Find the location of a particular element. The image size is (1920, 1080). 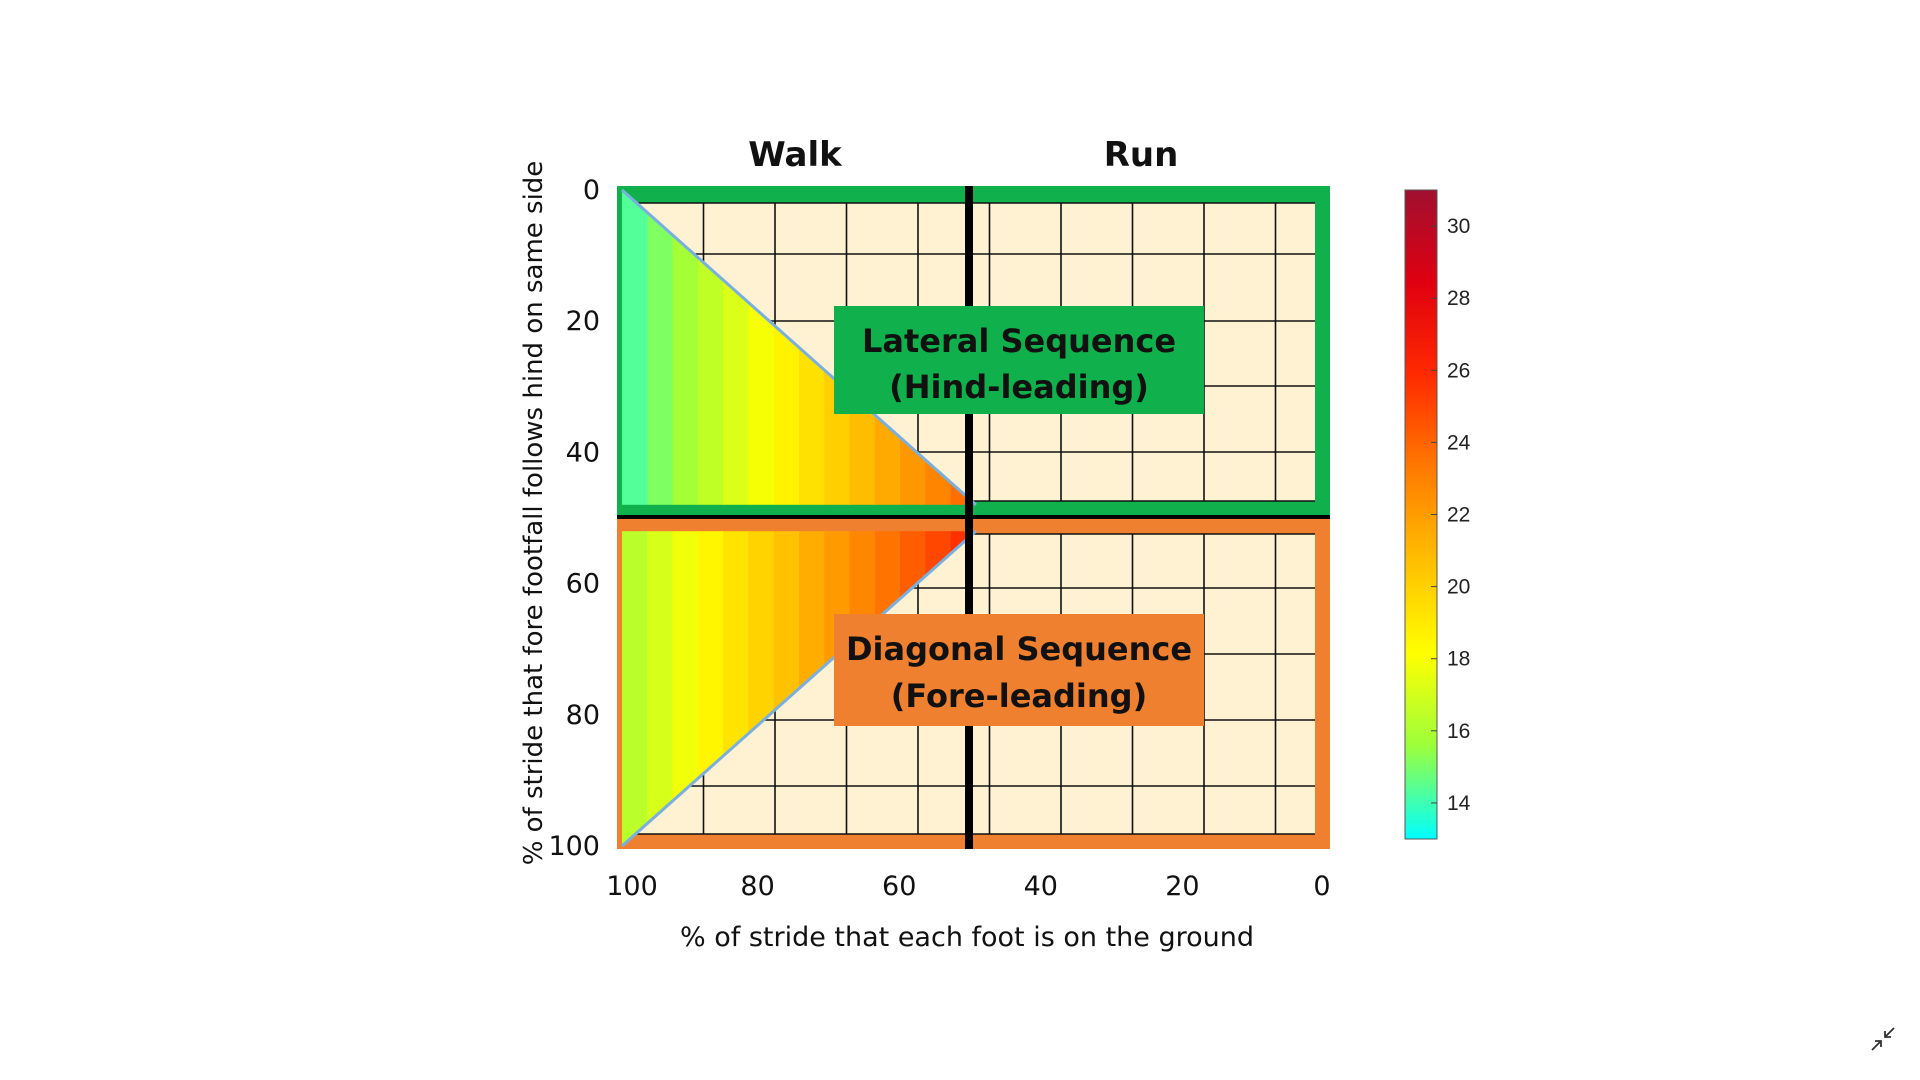

x-tick-label: 20 is located at coordinates (1182, 886).